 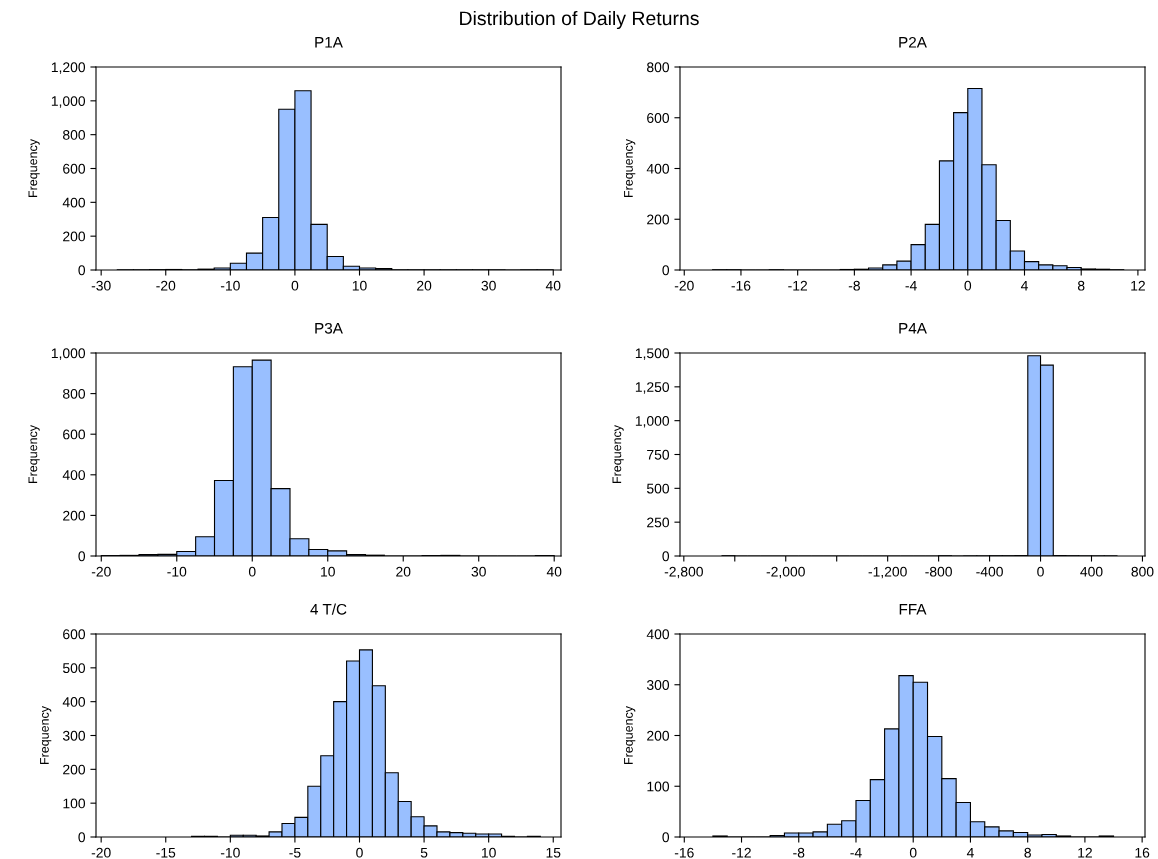 What do you see at coordinates (424, 852) in the screenshot?
I see `x-tick-label: 5` at bounding box center [424, 852].